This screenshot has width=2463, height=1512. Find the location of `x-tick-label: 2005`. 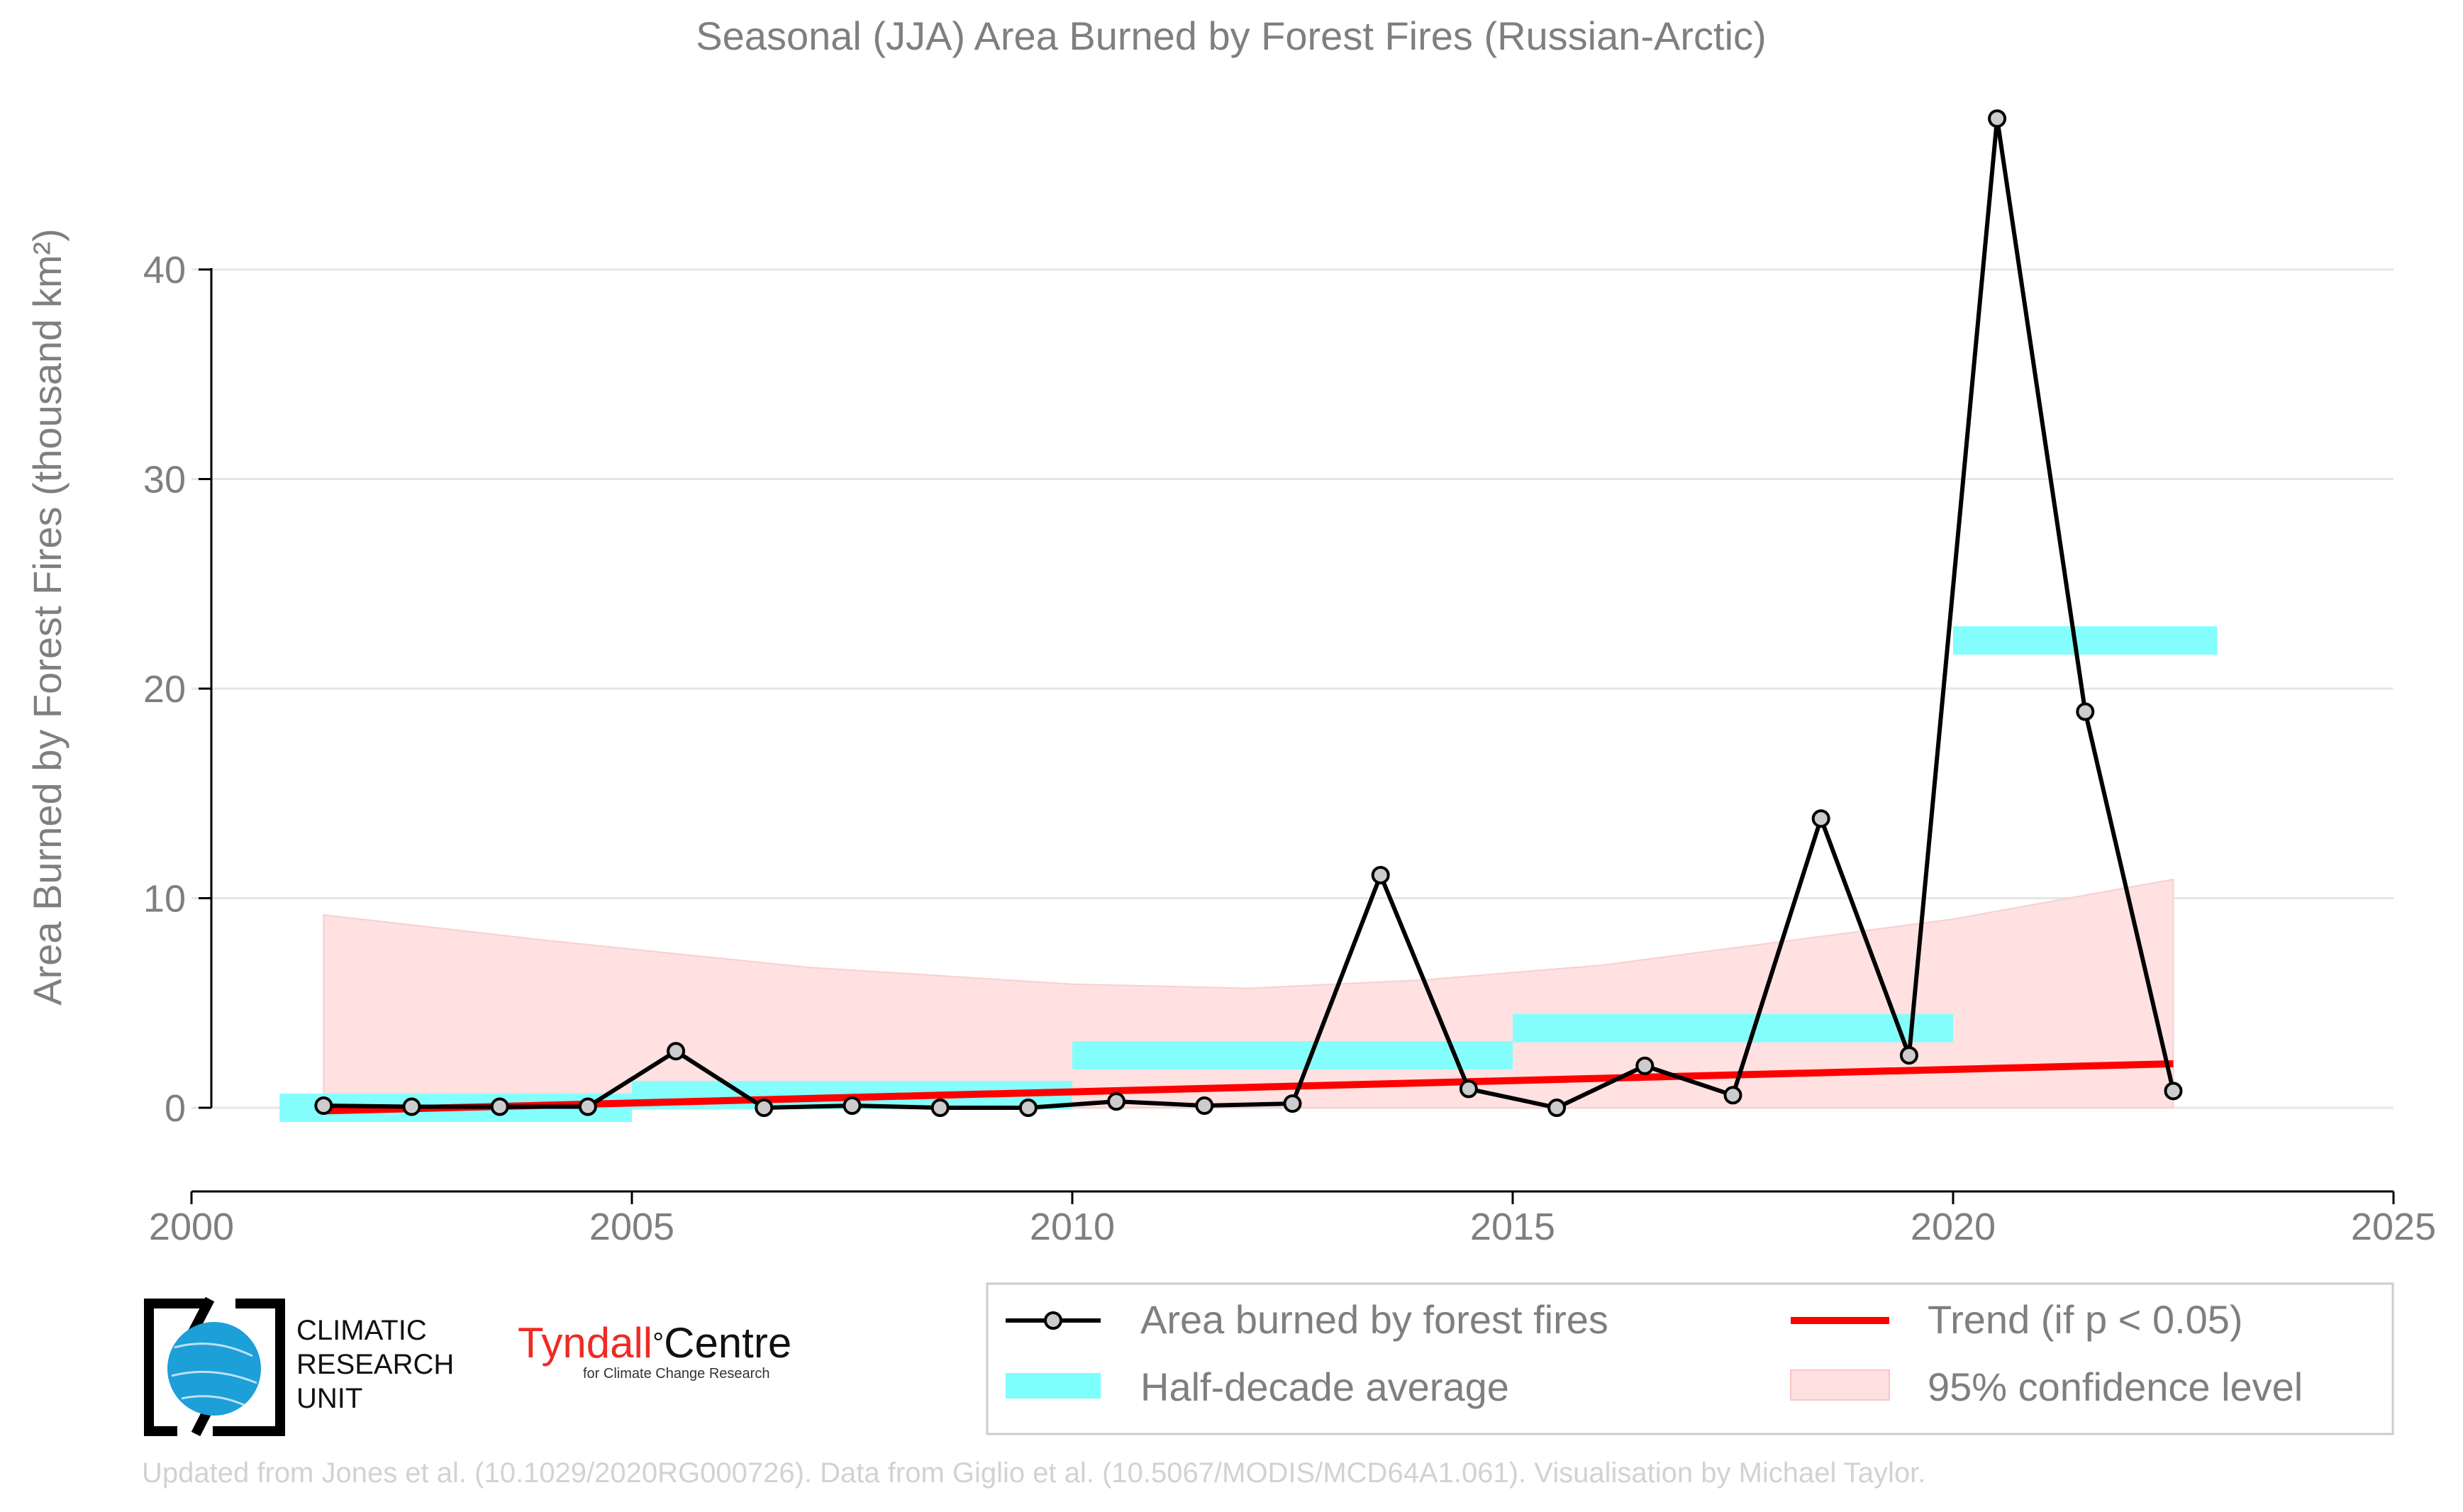

x-tick-label: 2005 is located at coordinates (632, 1227).